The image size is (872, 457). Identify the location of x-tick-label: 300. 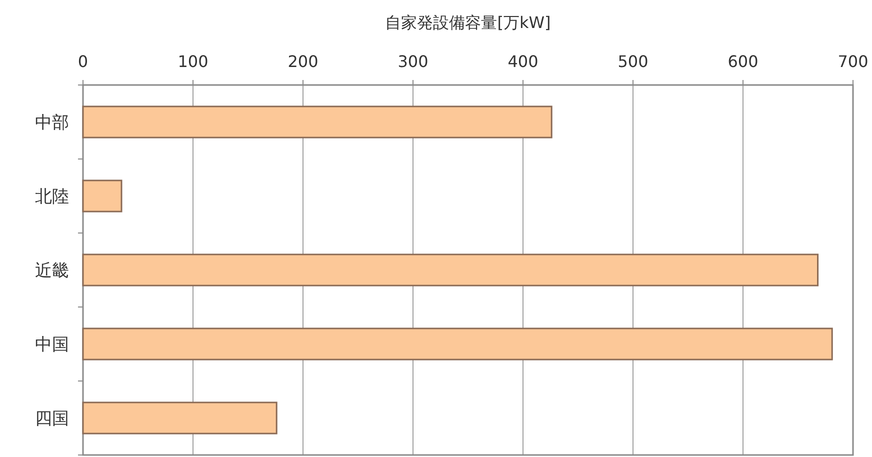
(413, 61).